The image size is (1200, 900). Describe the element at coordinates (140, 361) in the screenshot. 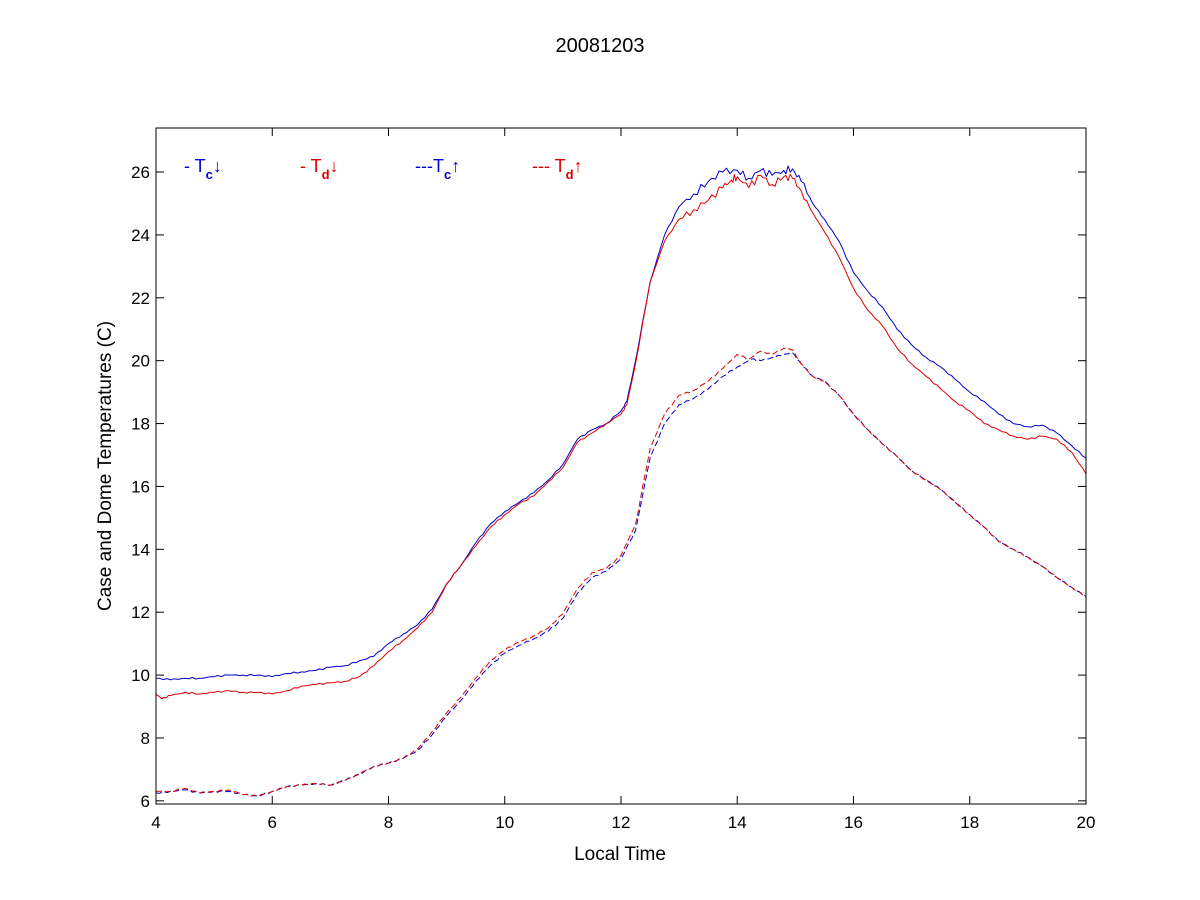

I see `y-tick-label: 20` at that location.